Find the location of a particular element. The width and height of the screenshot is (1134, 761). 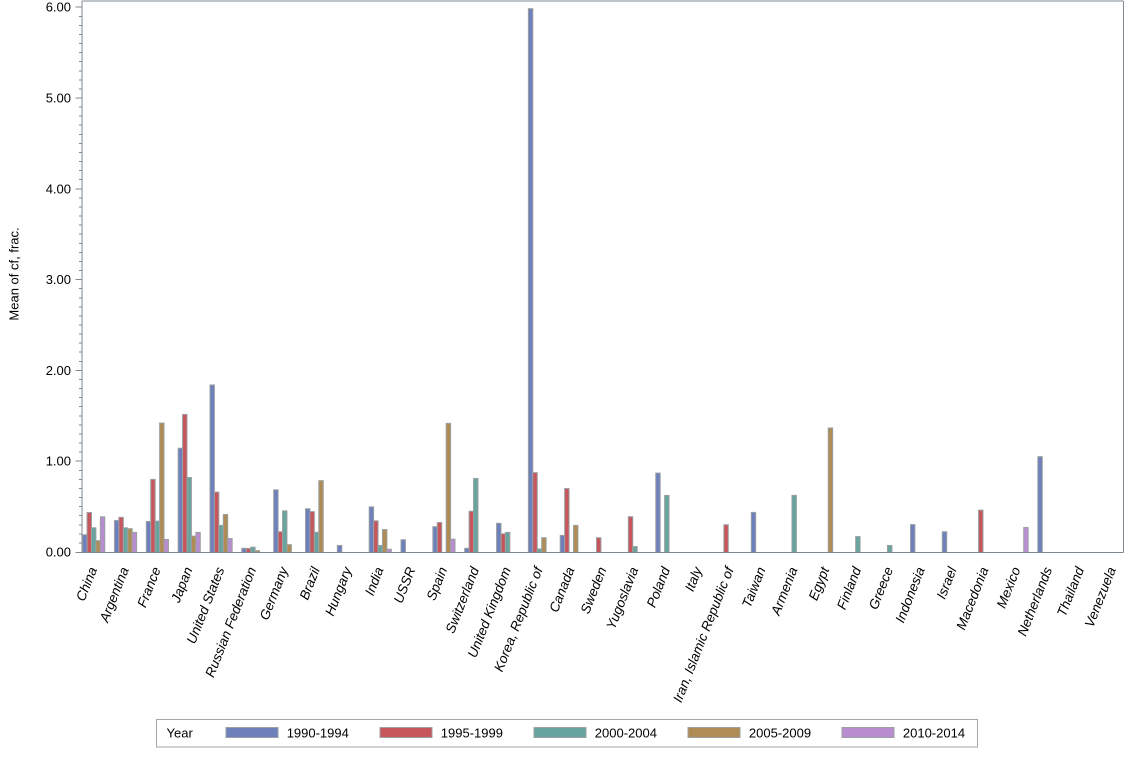

svg-text: 0.00 is located at coordinates (58, 552).